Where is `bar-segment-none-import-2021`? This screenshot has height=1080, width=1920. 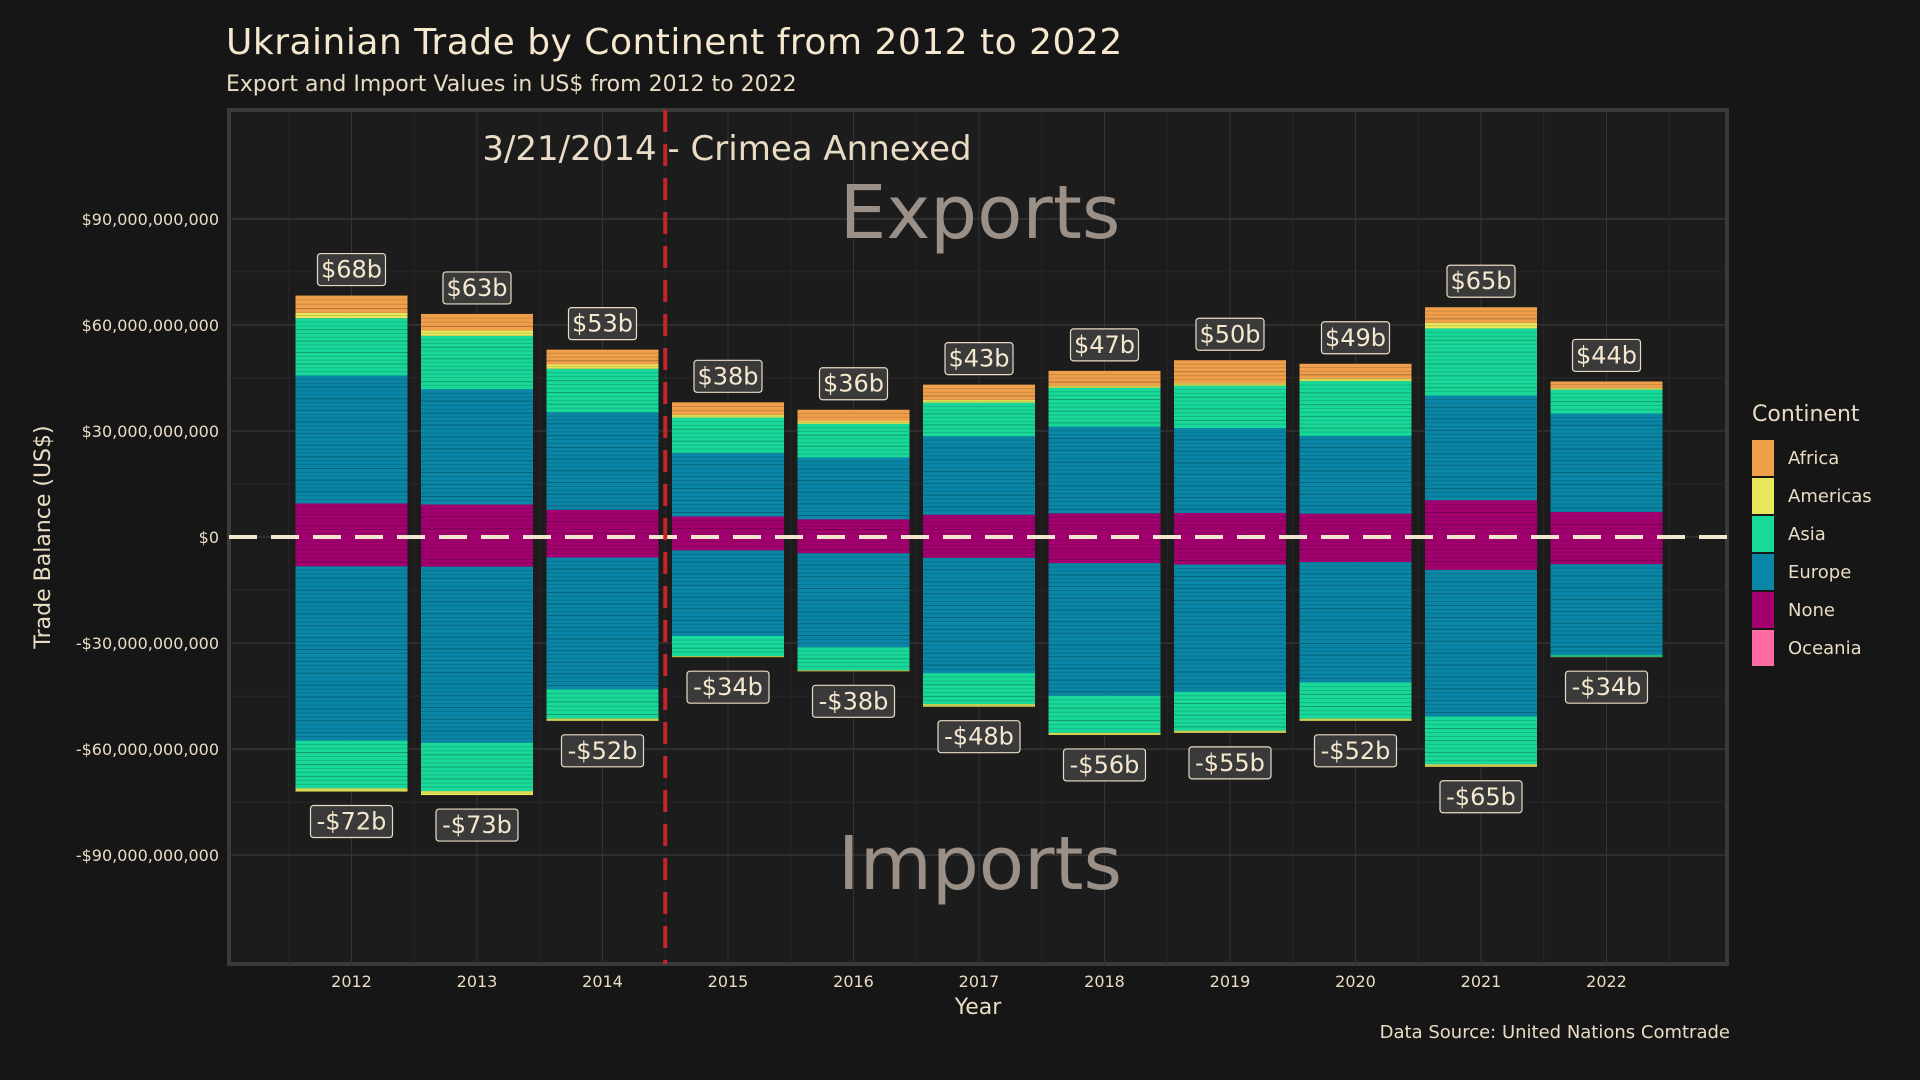 bar-segment-none-import-2021 is located at coordinates (1481, 553).